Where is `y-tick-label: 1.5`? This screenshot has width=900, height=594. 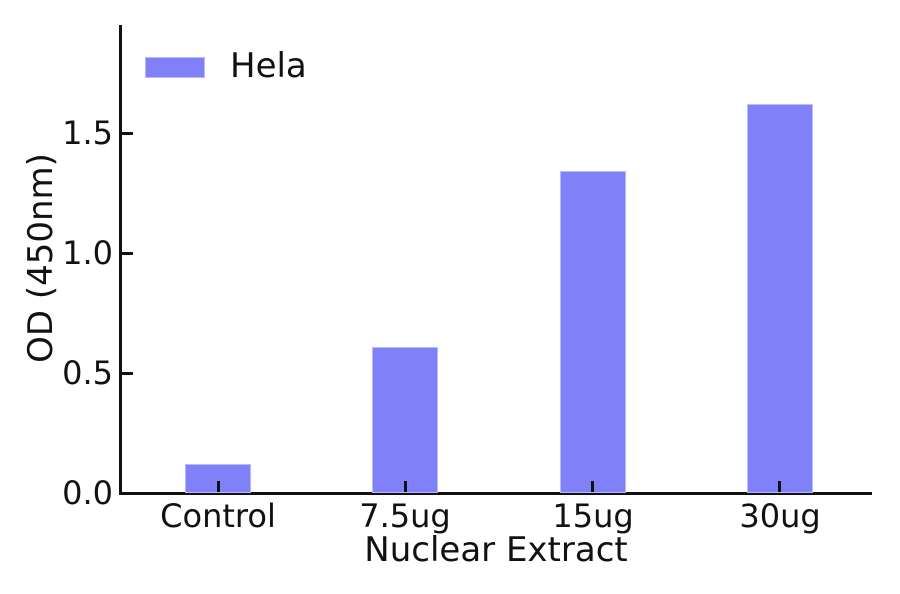 y-tick-label: 1.5 is located at coordinates (87, 133).